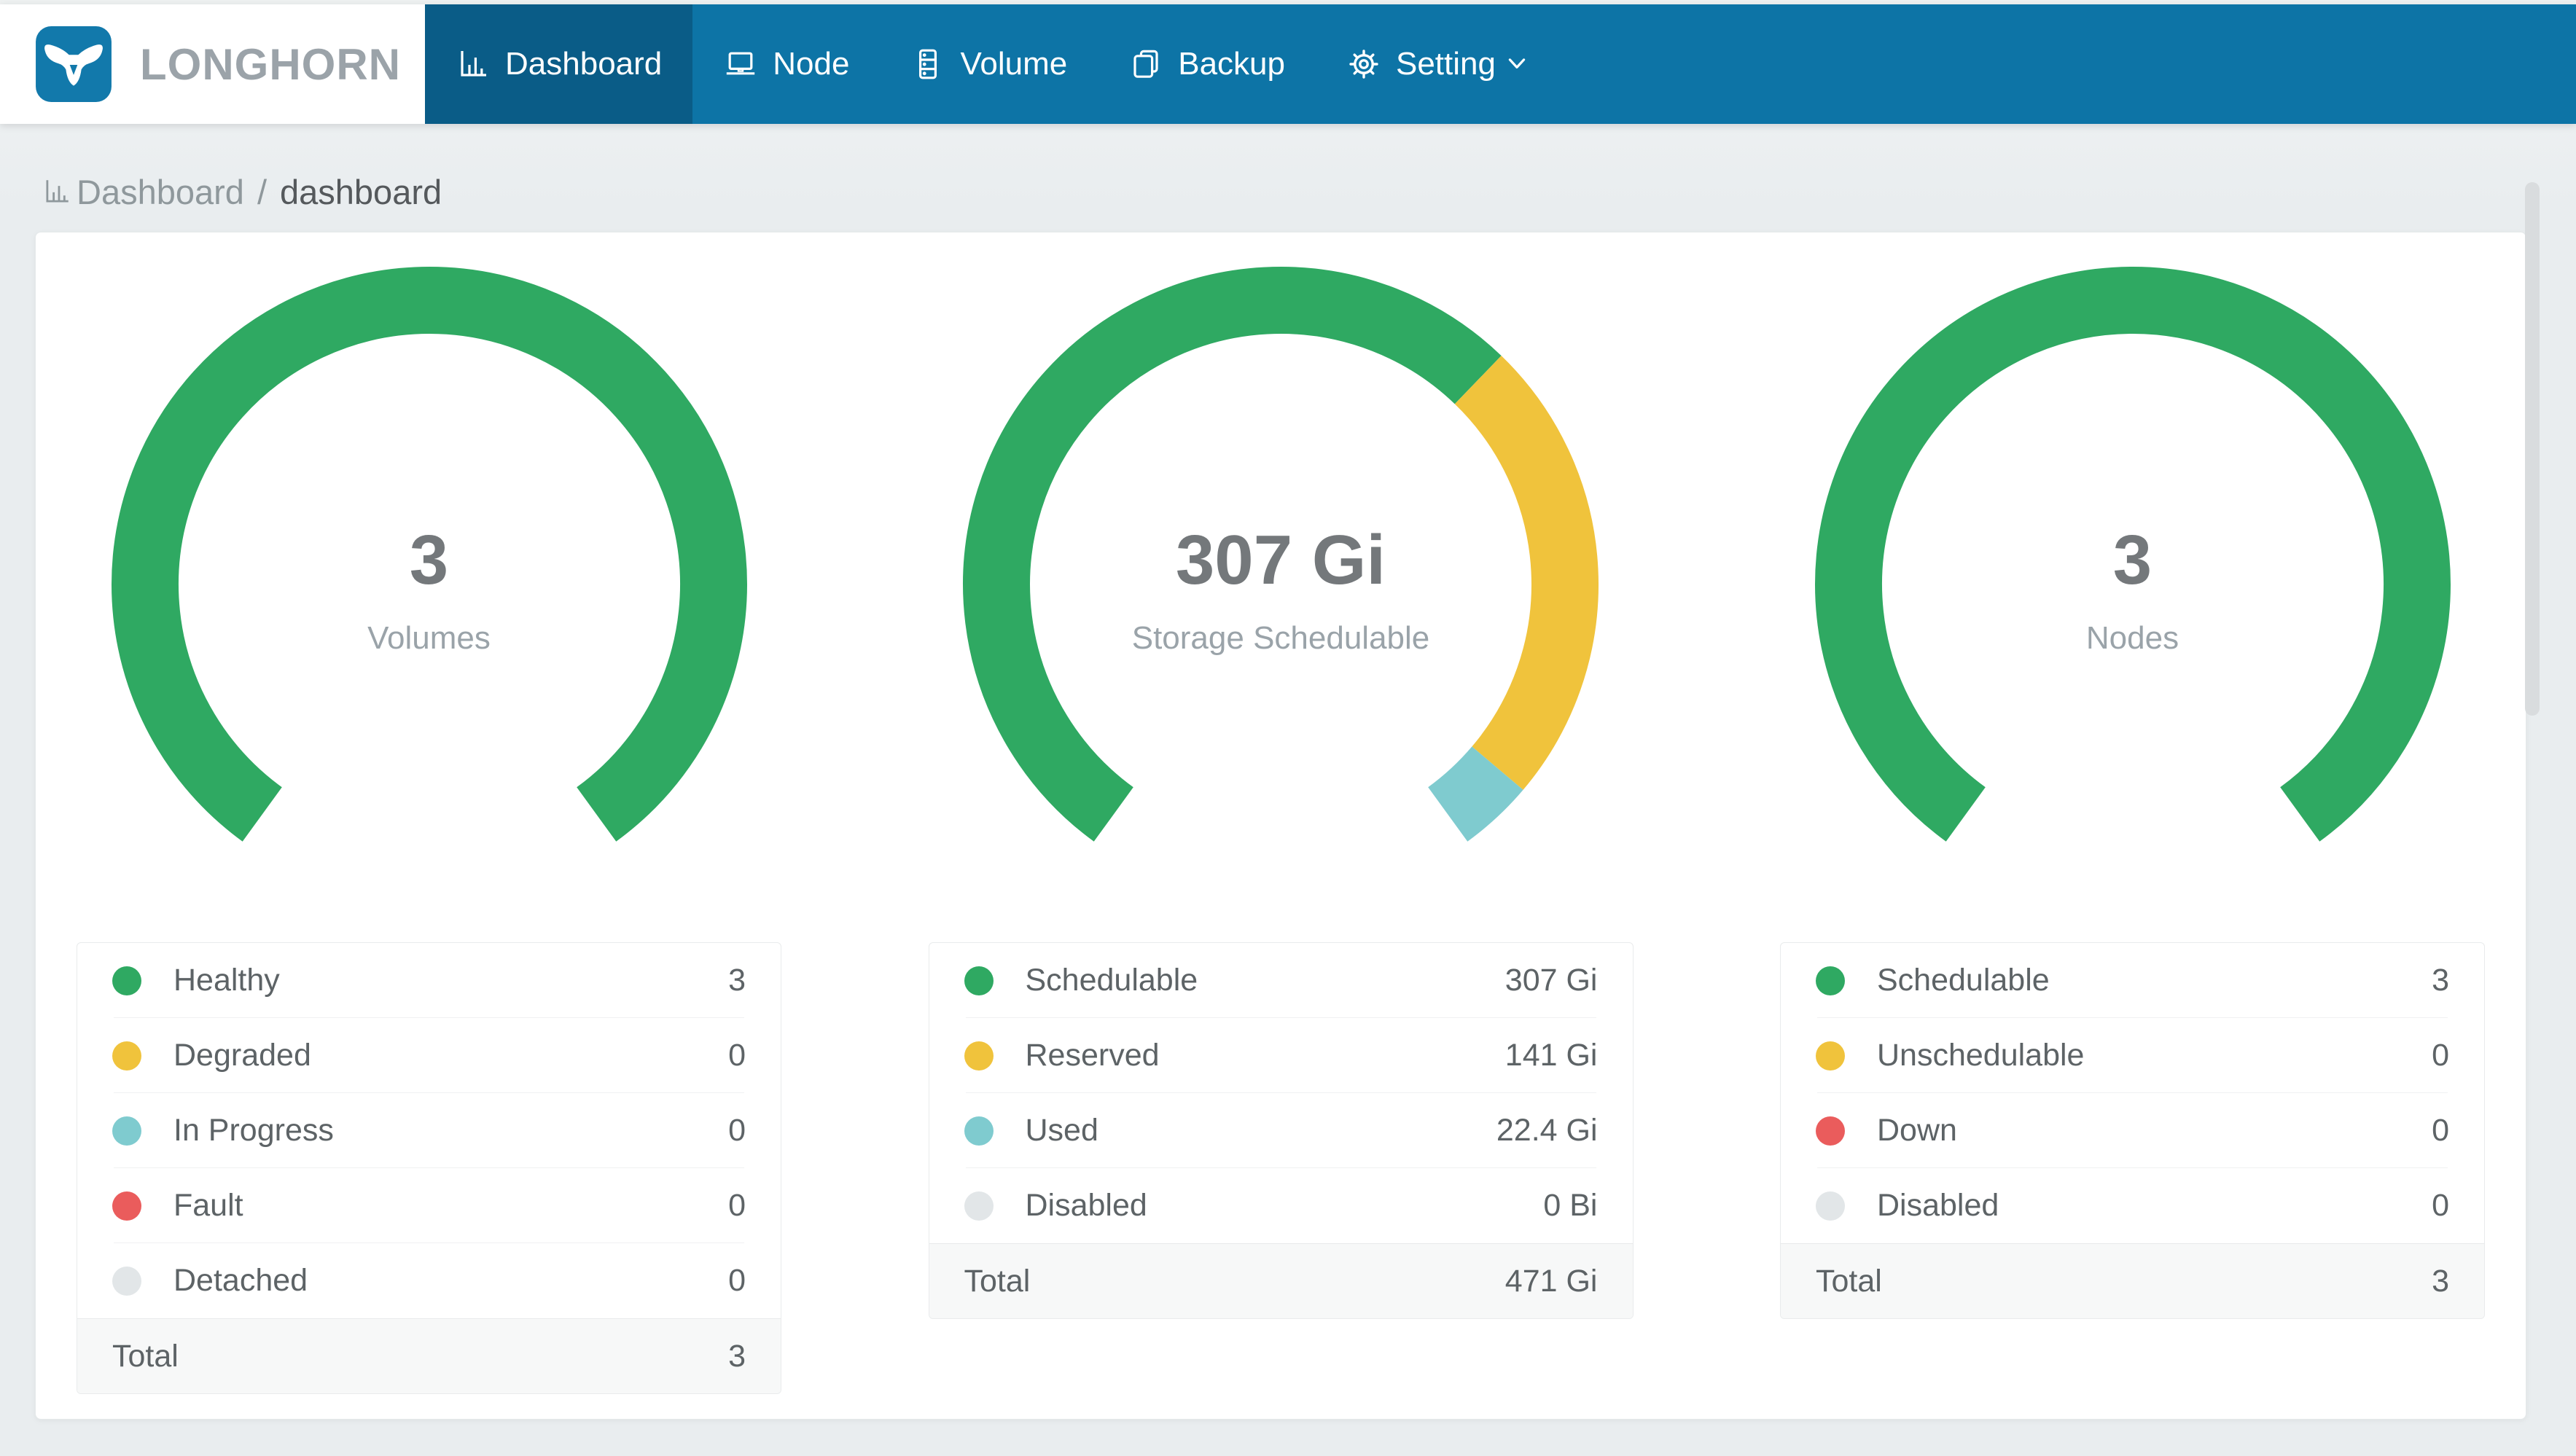 The height and width of the screenshot is (1456, 2576). I want to click on donut-gauge-volumes: 3 Volumes, so click(429, 558).